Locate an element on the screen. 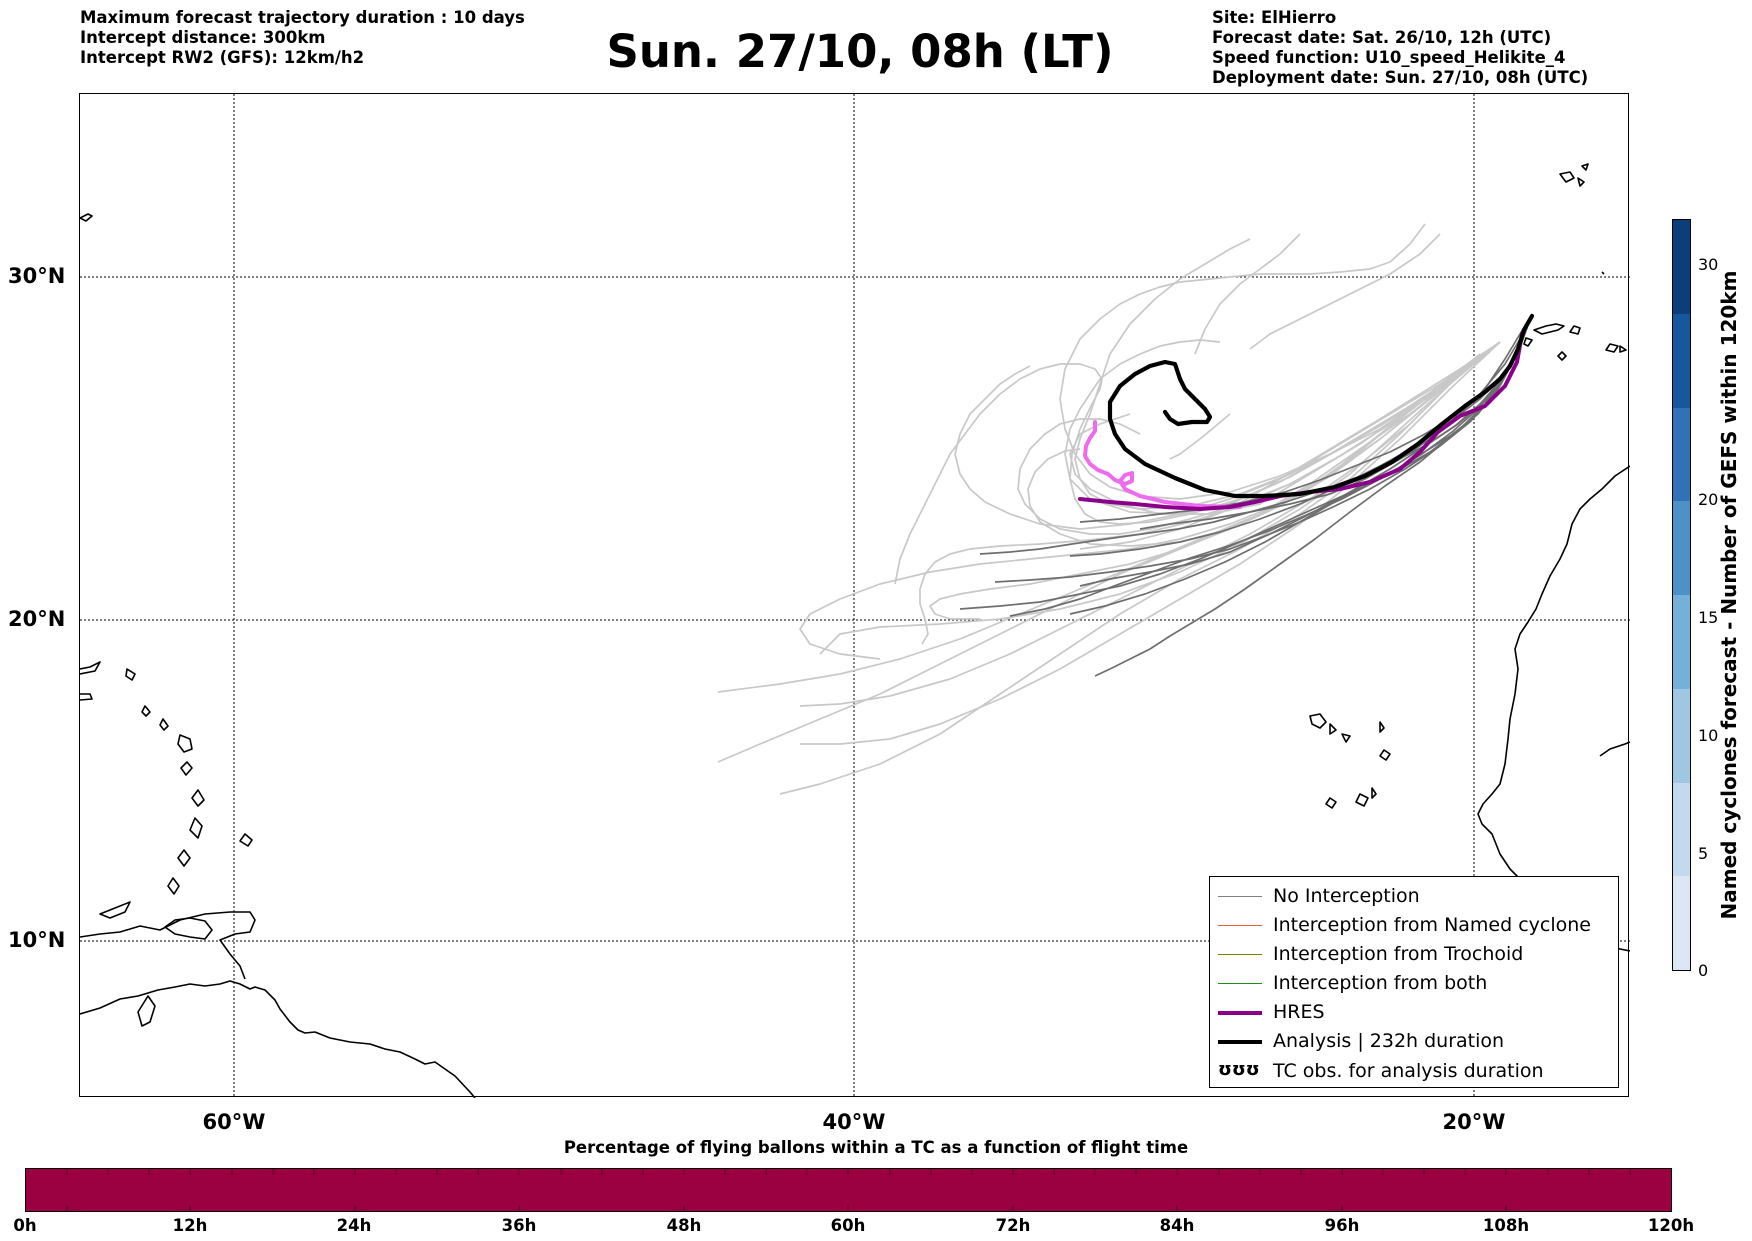  cbar-tick-20: 20 is located at coordinates (1708, 499).